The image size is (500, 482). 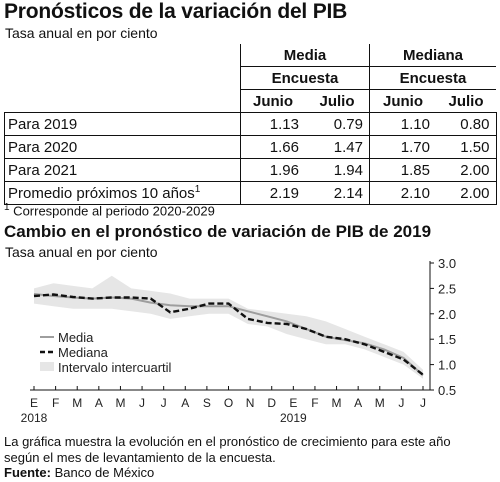 I want to click on group-header-mediana: Mediana, so click(x=432, y=55).